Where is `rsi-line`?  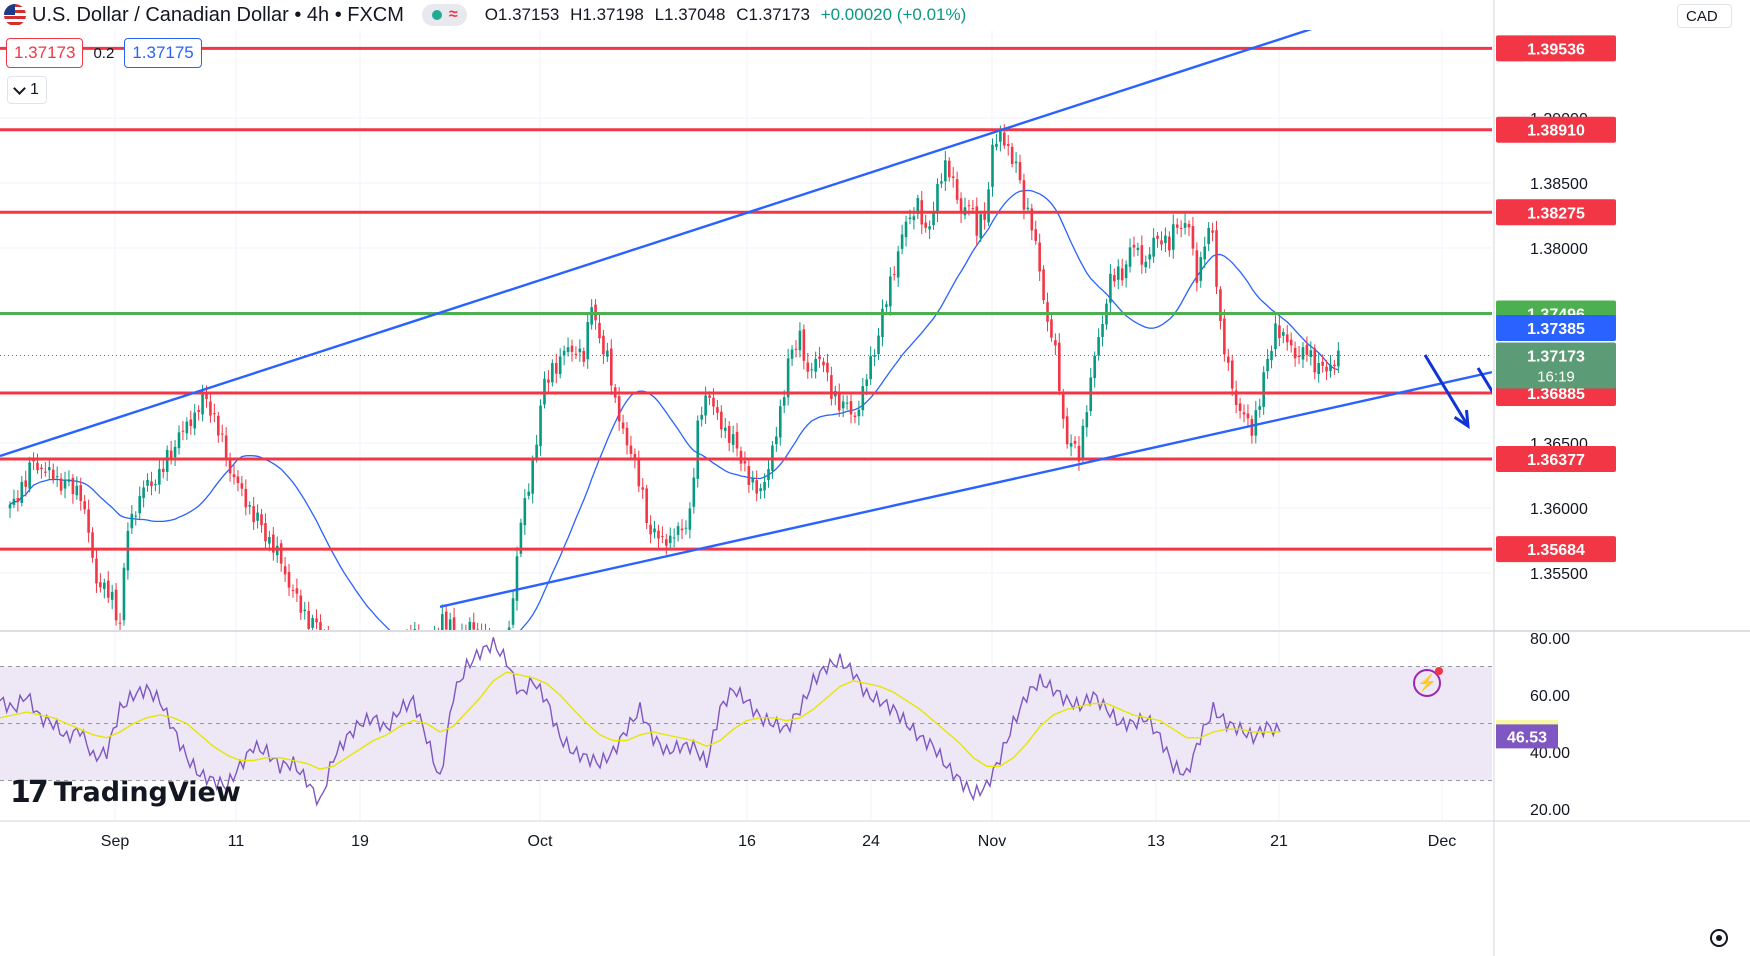 rsi-line is located at coordinates (640, 722).